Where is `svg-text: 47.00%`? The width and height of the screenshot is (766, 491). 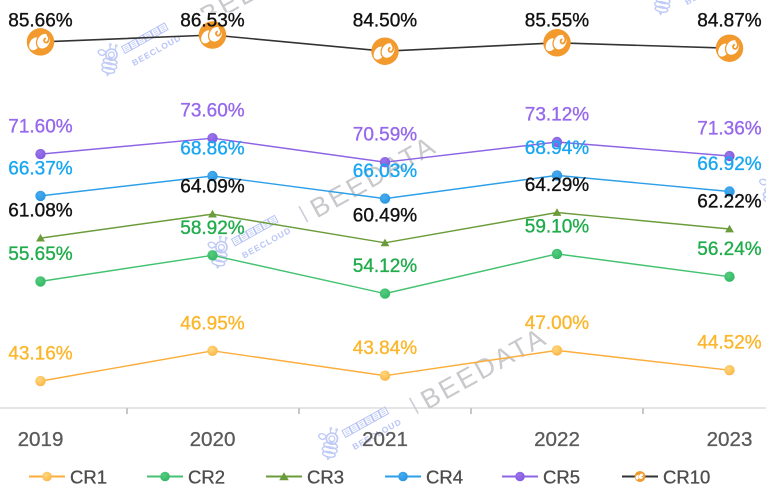 svg-text: 47.00% is located at coordinates (557, 323).